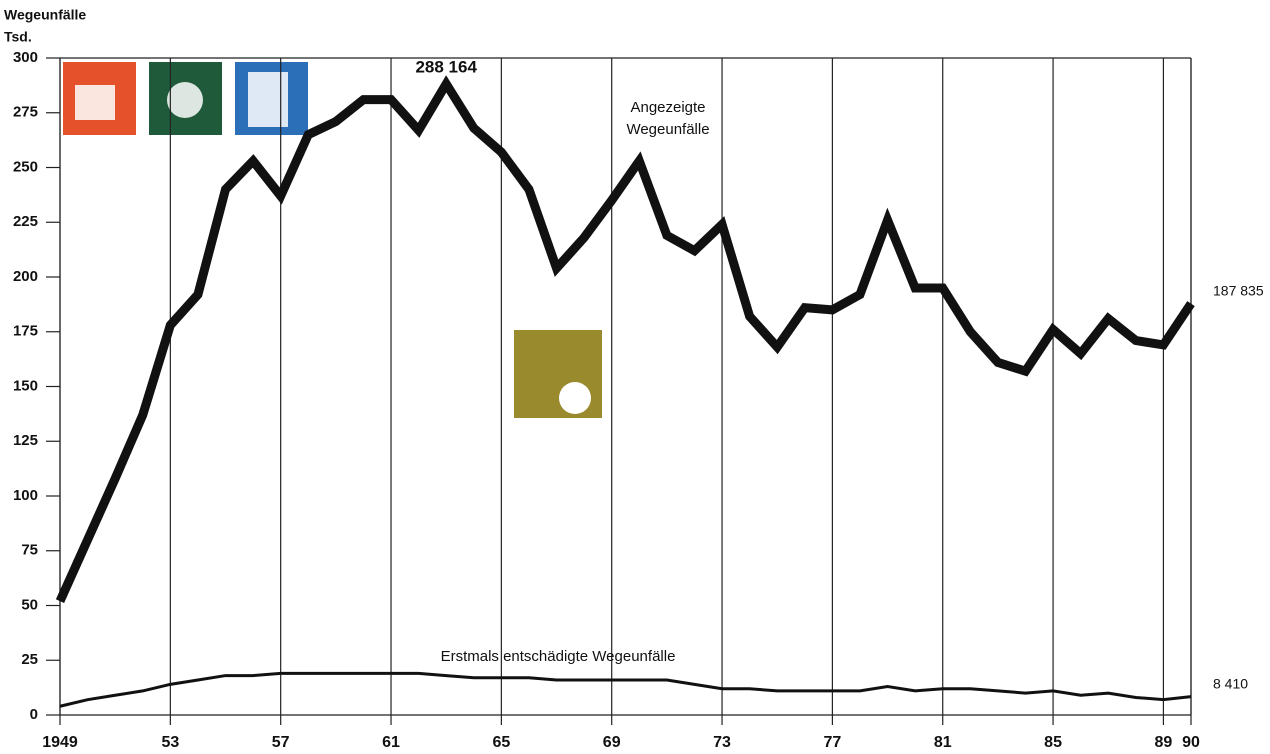  I want to click on x-tick-label: 90, so click(1191, 742).